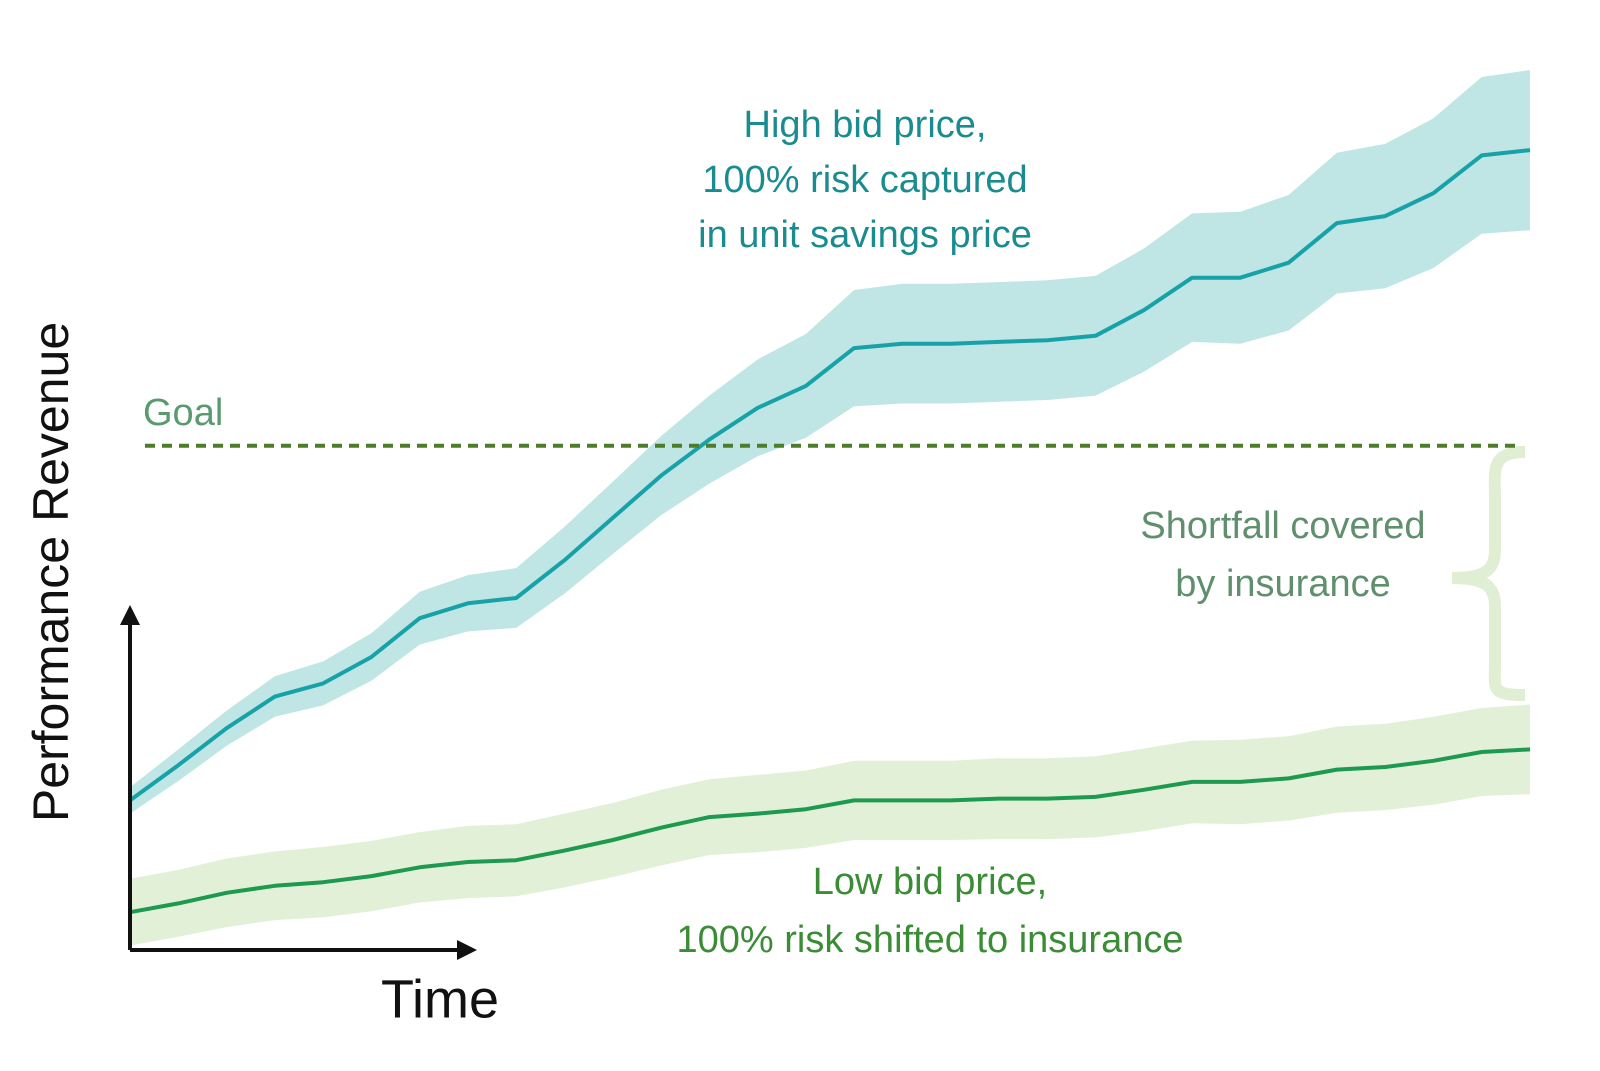 This screenshot has width=1600, height=1071. What do you see at coordinates (440, 999) in the screenshot?
I see `x-axis-label: Time` at bounding box center [440, 999].